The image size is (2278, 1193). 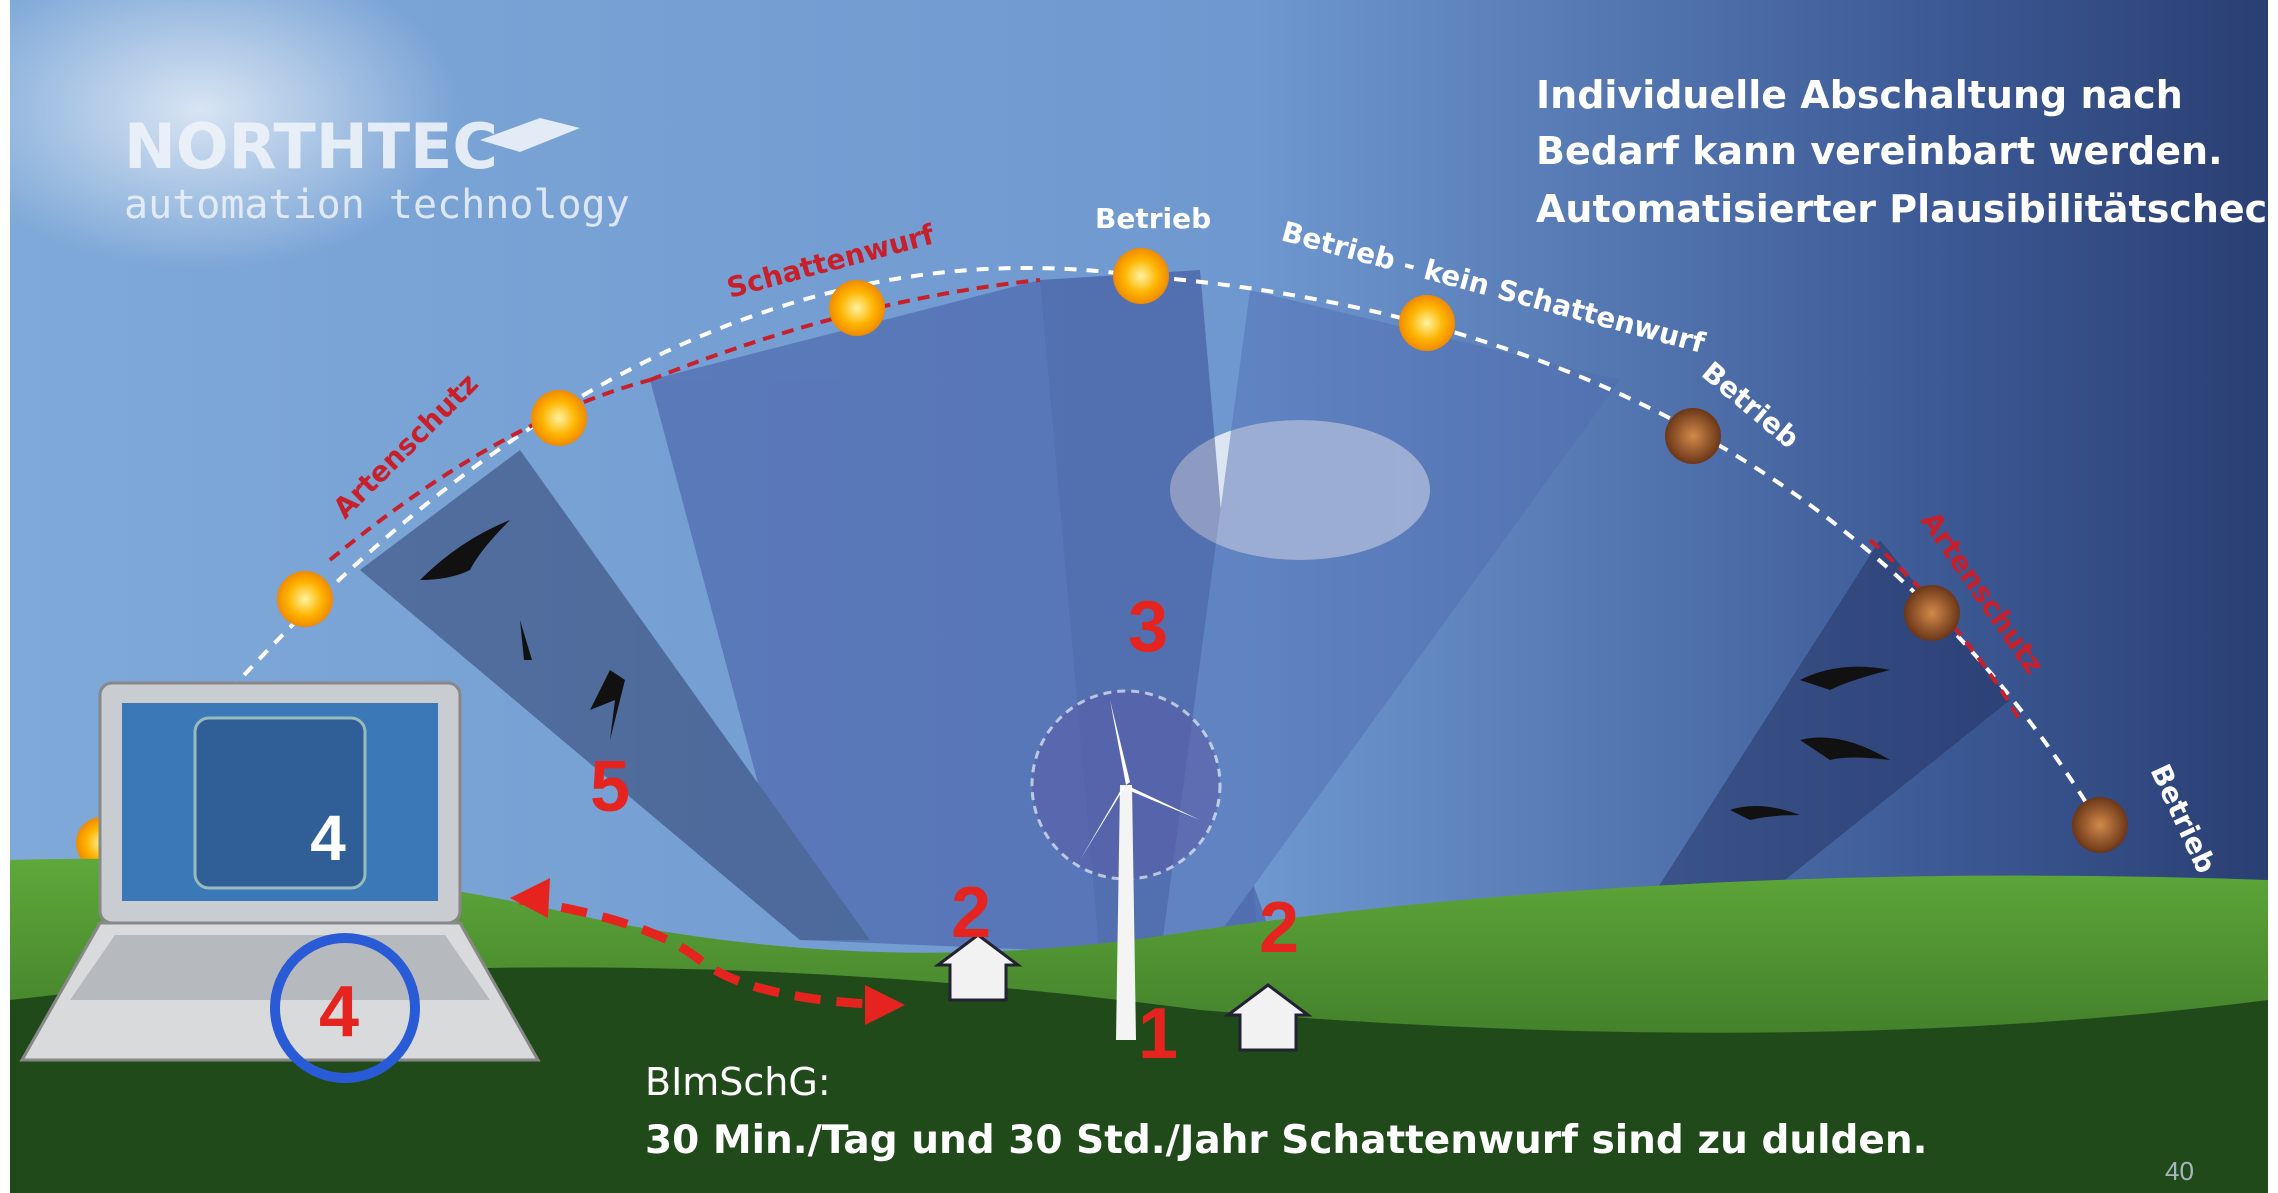 What do you see at coordinates (1907, 209) in the screenshot?
I see `note-line: Automatisierter Plausibilitätscheck.` at bounding box center [1907, 209].